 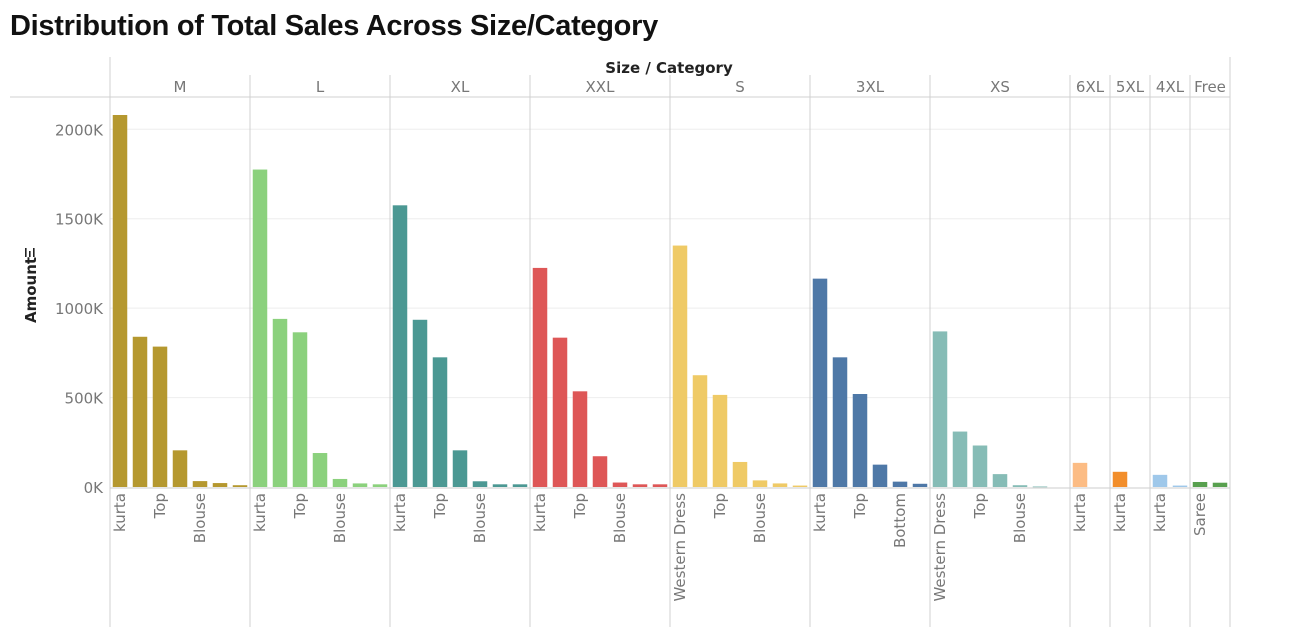 What do you see at coordinates (180, 87) in the screenshot?
I see `size-header-m: M` at bounding box center [180, 87].